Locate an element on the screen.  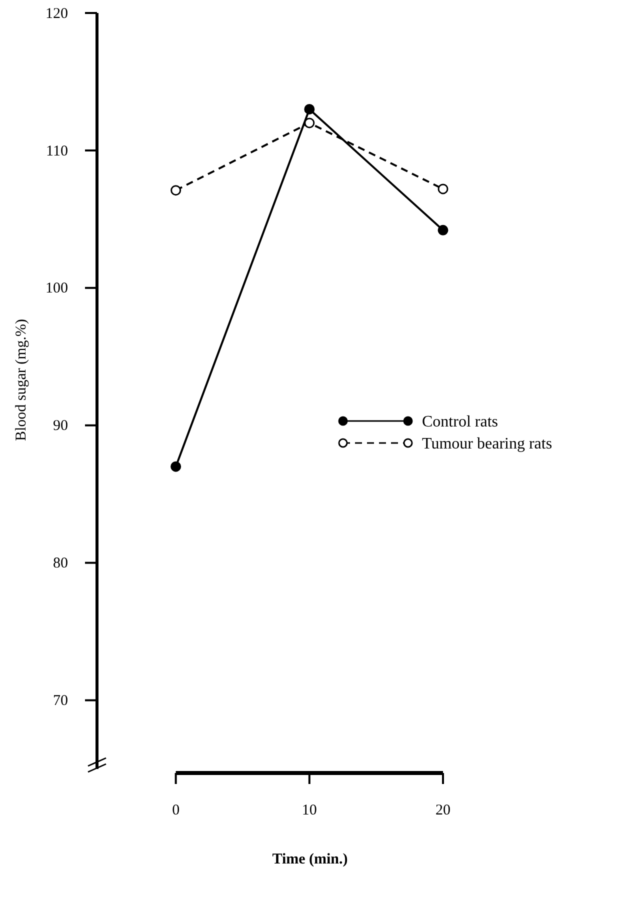
x-tick-label: 20 is located at coordinates (443, 810).